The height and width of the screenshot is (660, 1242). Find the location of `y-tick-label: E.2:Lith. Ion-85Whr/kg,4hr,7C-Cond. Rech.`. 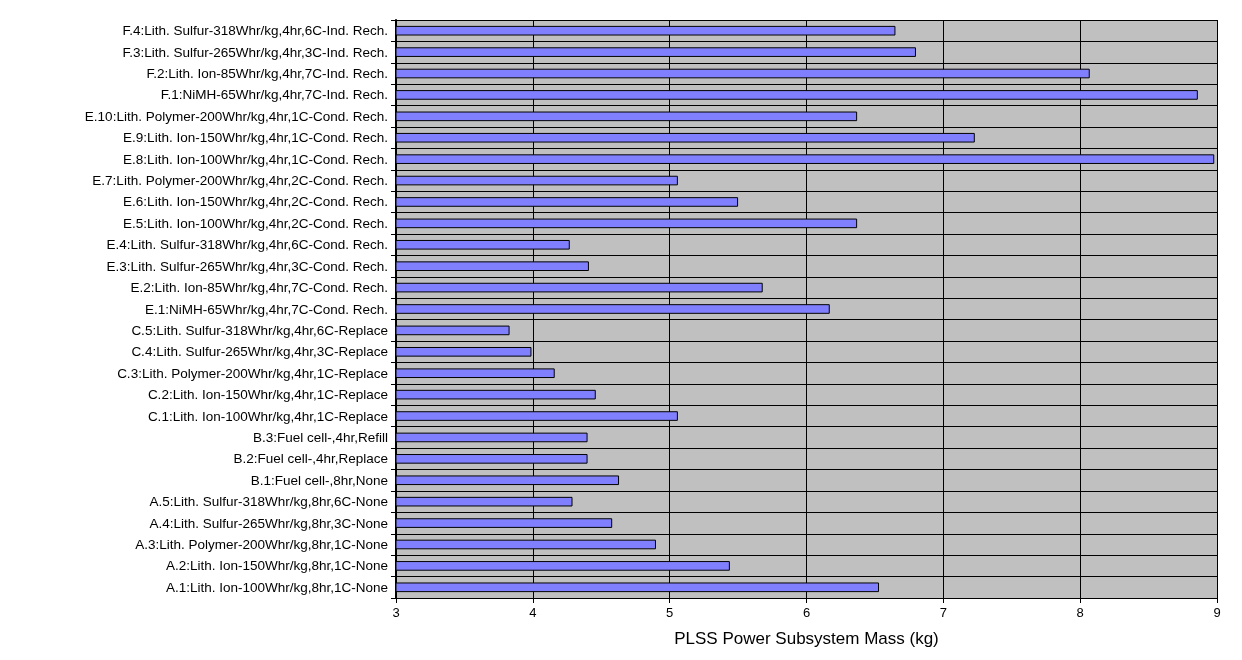

y-tick-label: E.2:Lith. Ion-85Whr/kg,4hr,7C-Cond. Rech. is located at coordinates (259, 288).